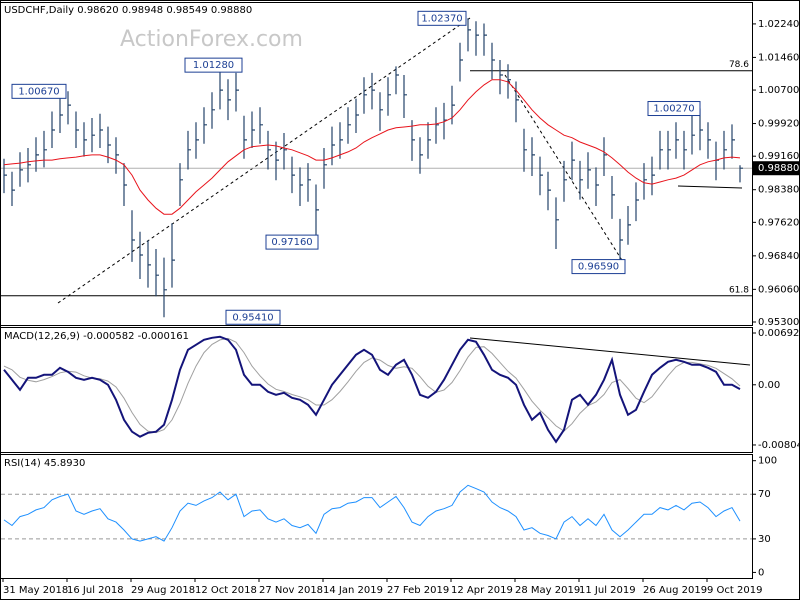 This screenshot has height=600, width=800. What do you see at coordinates (778, 24) in the screenshot?
I see `y-tick-label: 1.02240` at bounding box center [778, 24].